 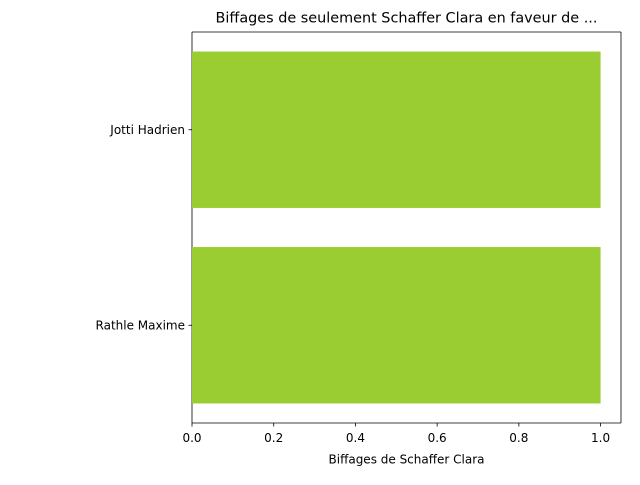 What do you see at coordinates (140, 326) in the screenshot?
I see `y-tick-label: Rathle Maxime` at bounding box center [140, 326].